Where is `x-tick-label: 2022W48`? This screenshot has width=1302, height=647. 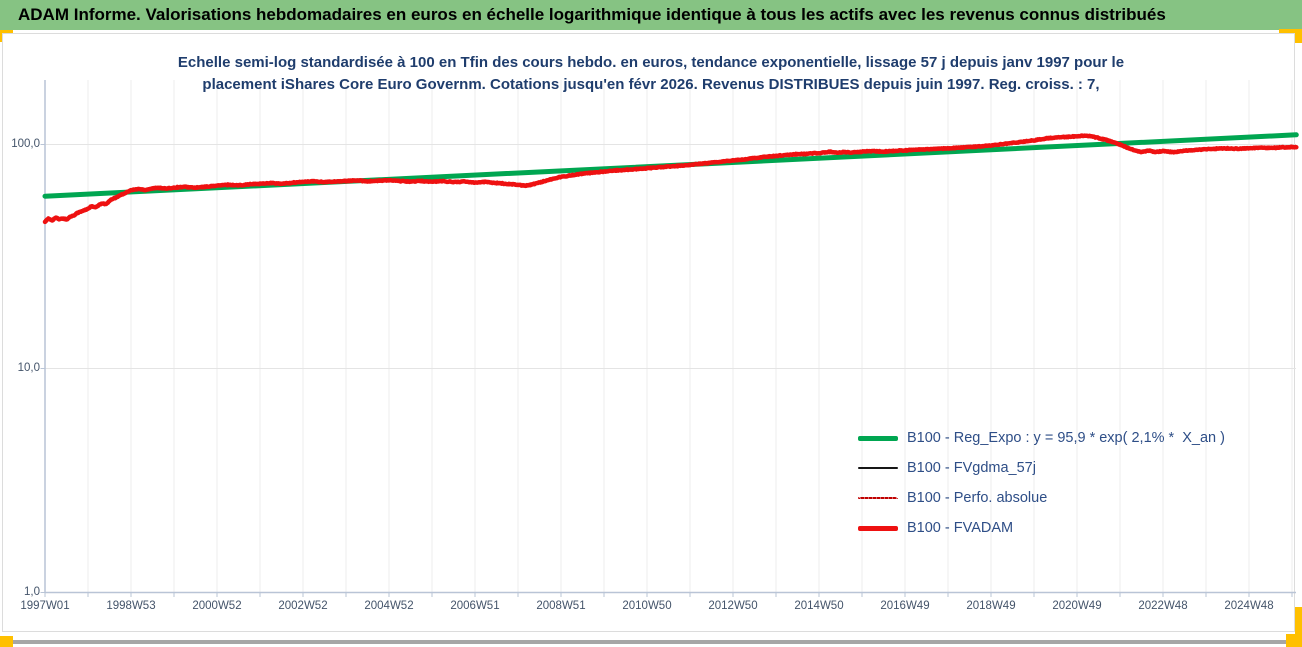 x-tick-label: 2022W48 is located at coordinates (1163, 606).